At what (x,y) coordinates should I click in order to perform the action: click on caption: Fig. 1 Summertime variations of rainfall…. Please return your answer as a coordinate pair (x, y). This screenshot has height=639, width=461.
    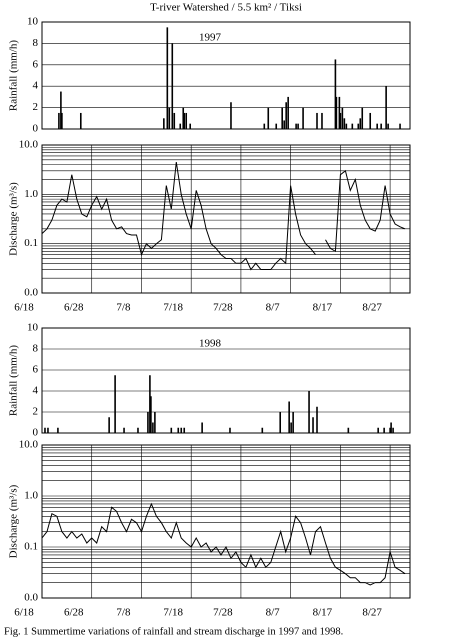
    Looking at the image, I should click on (173, 631).